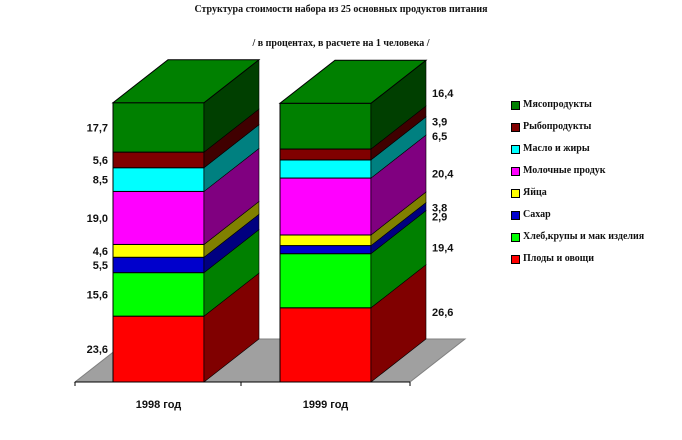 This screenshot has height=440, width=682. What do you see at coordinates (100, 266) in the screenshot?
I see `data-label: 5,5` at bounding box center [100, 266].